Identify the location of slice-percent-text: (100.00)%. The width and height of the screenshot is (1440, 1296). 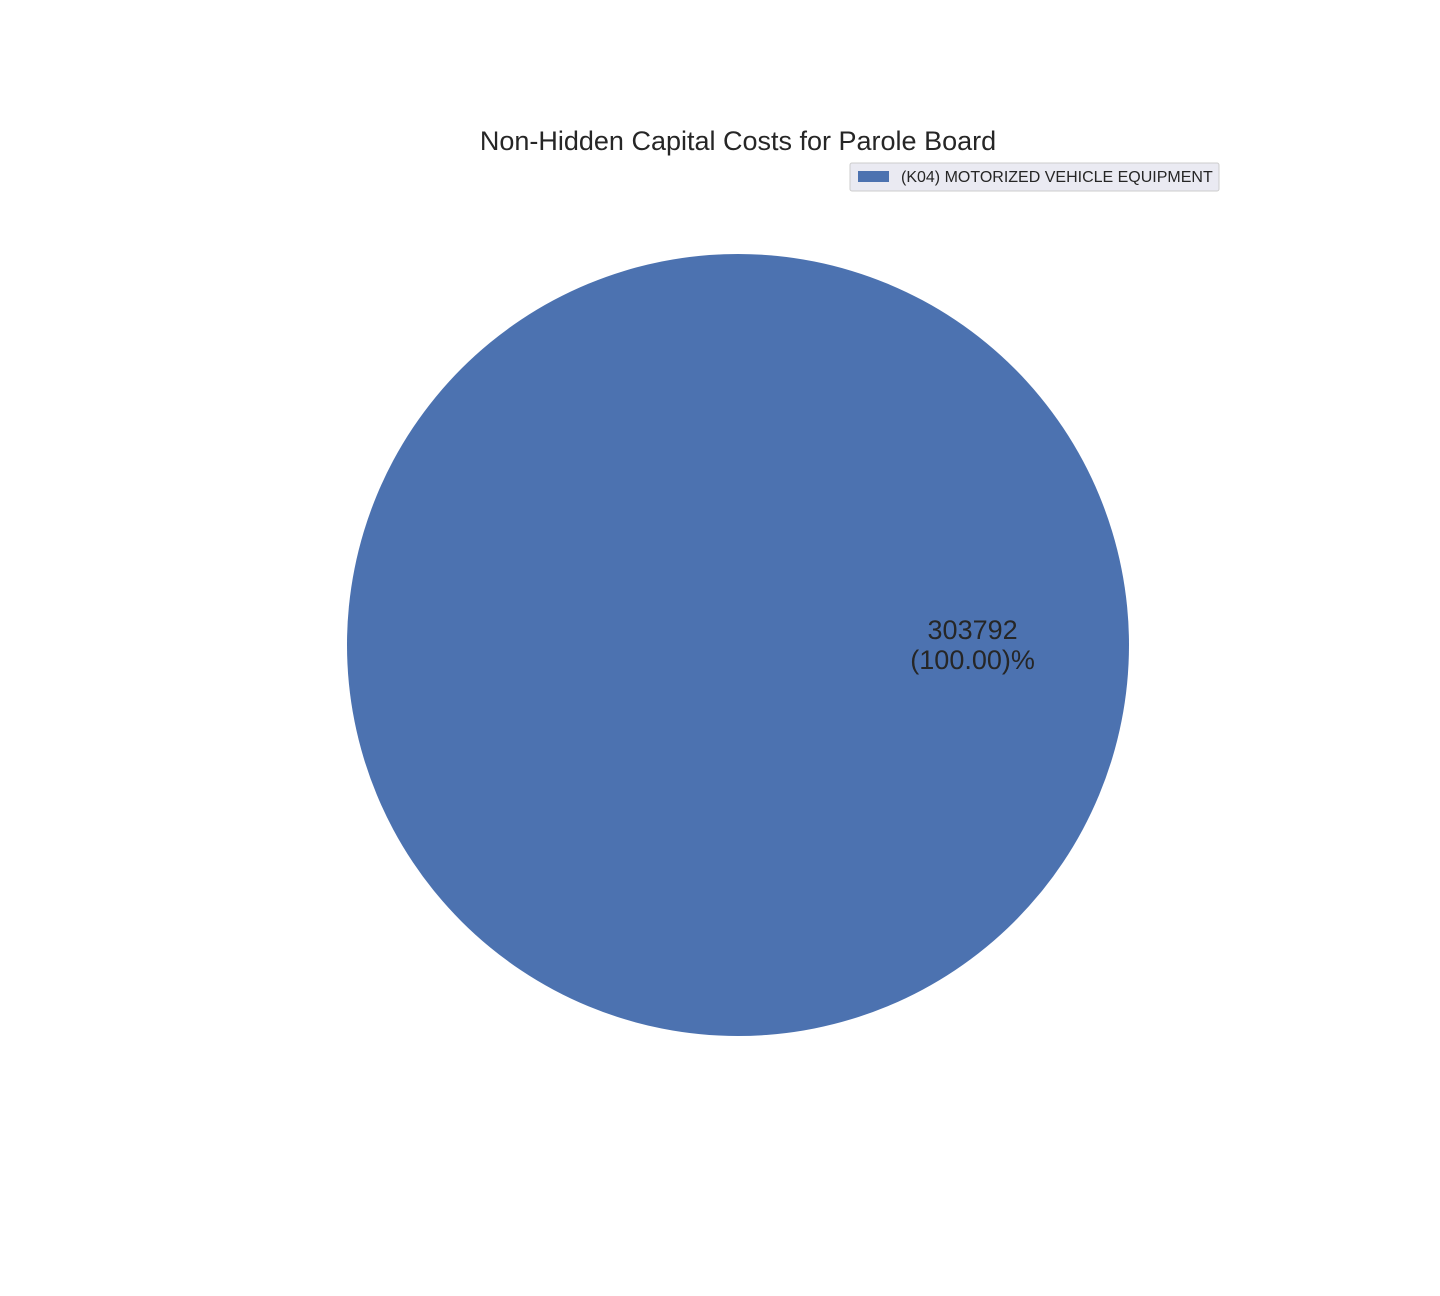
(972, 660).